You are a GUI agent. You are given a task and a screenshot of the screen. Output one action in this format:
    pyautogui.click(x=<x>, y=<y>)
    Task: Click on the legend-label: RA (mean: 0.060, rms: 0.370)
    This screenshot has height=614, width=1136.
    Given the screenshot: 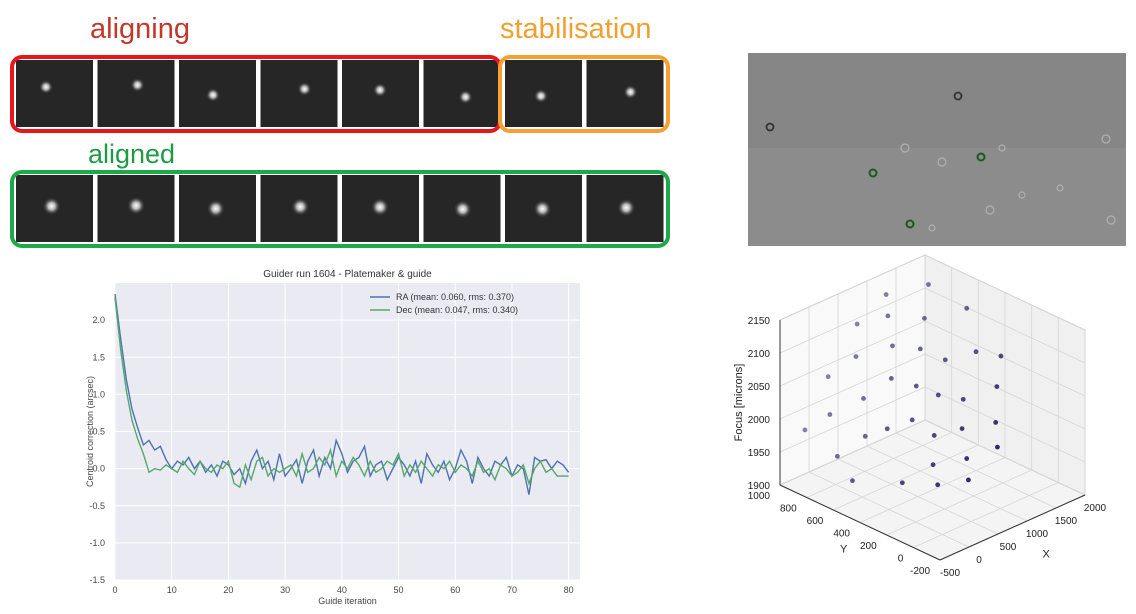 What is the action you would take?
    pyautogui.click(x=455, y=297)
    